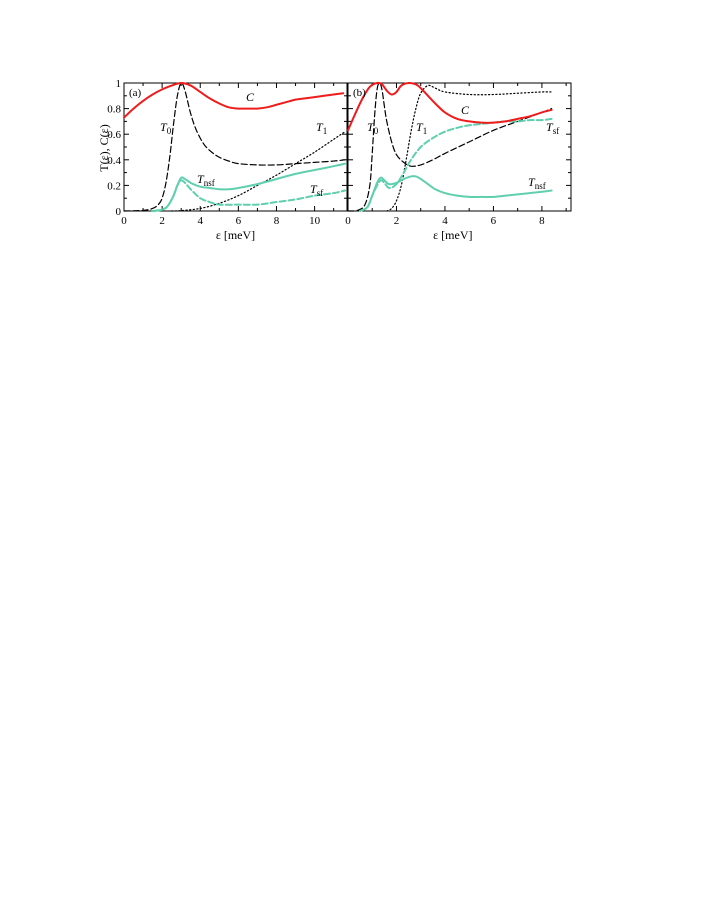 The image size is (708, 917). I want to click on y-axis-title-text: T(ε), C(ε), so click(104, 147).